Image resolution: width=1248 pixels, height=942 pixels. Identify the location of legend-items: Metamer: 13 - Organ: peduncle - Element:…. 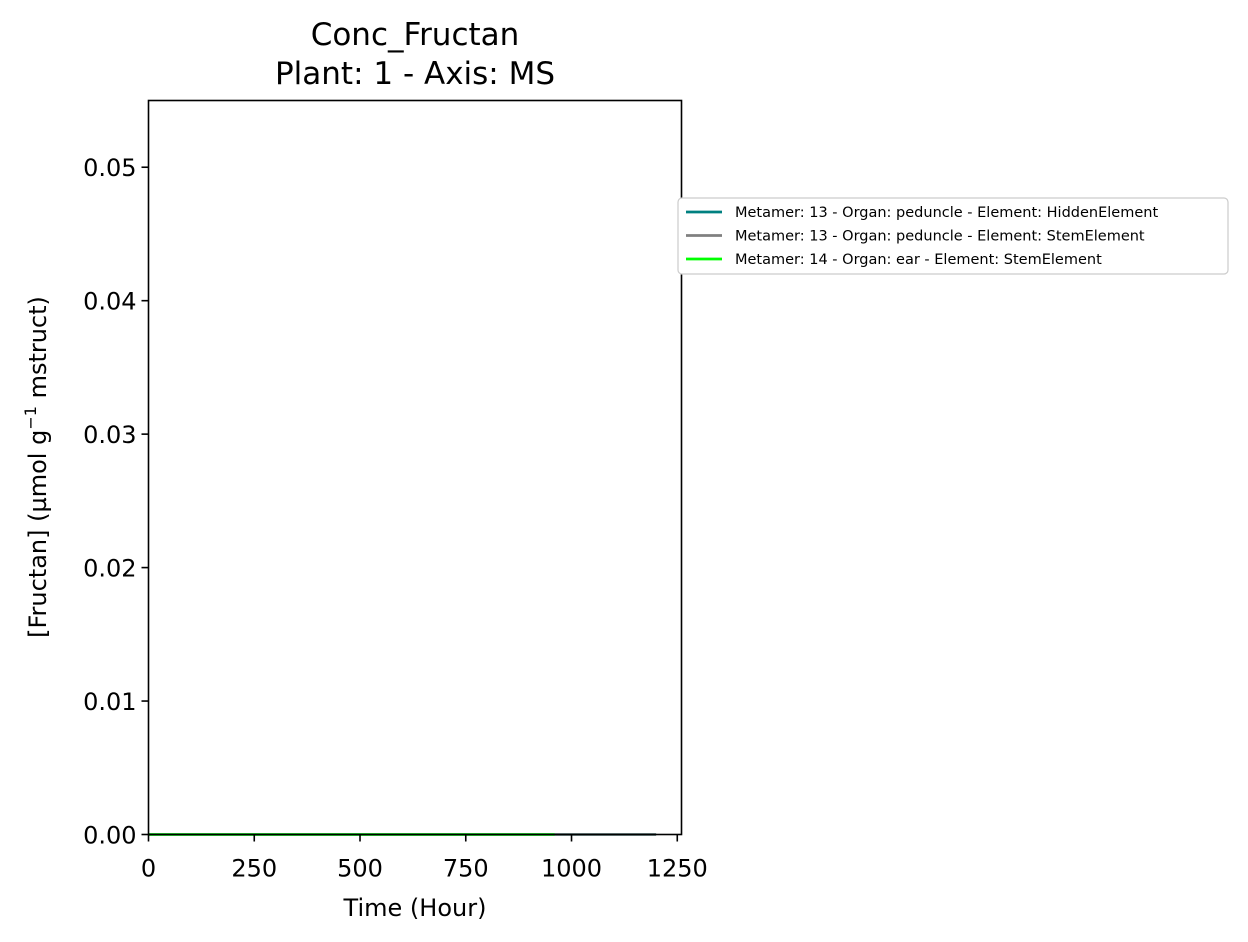
(922, 236).